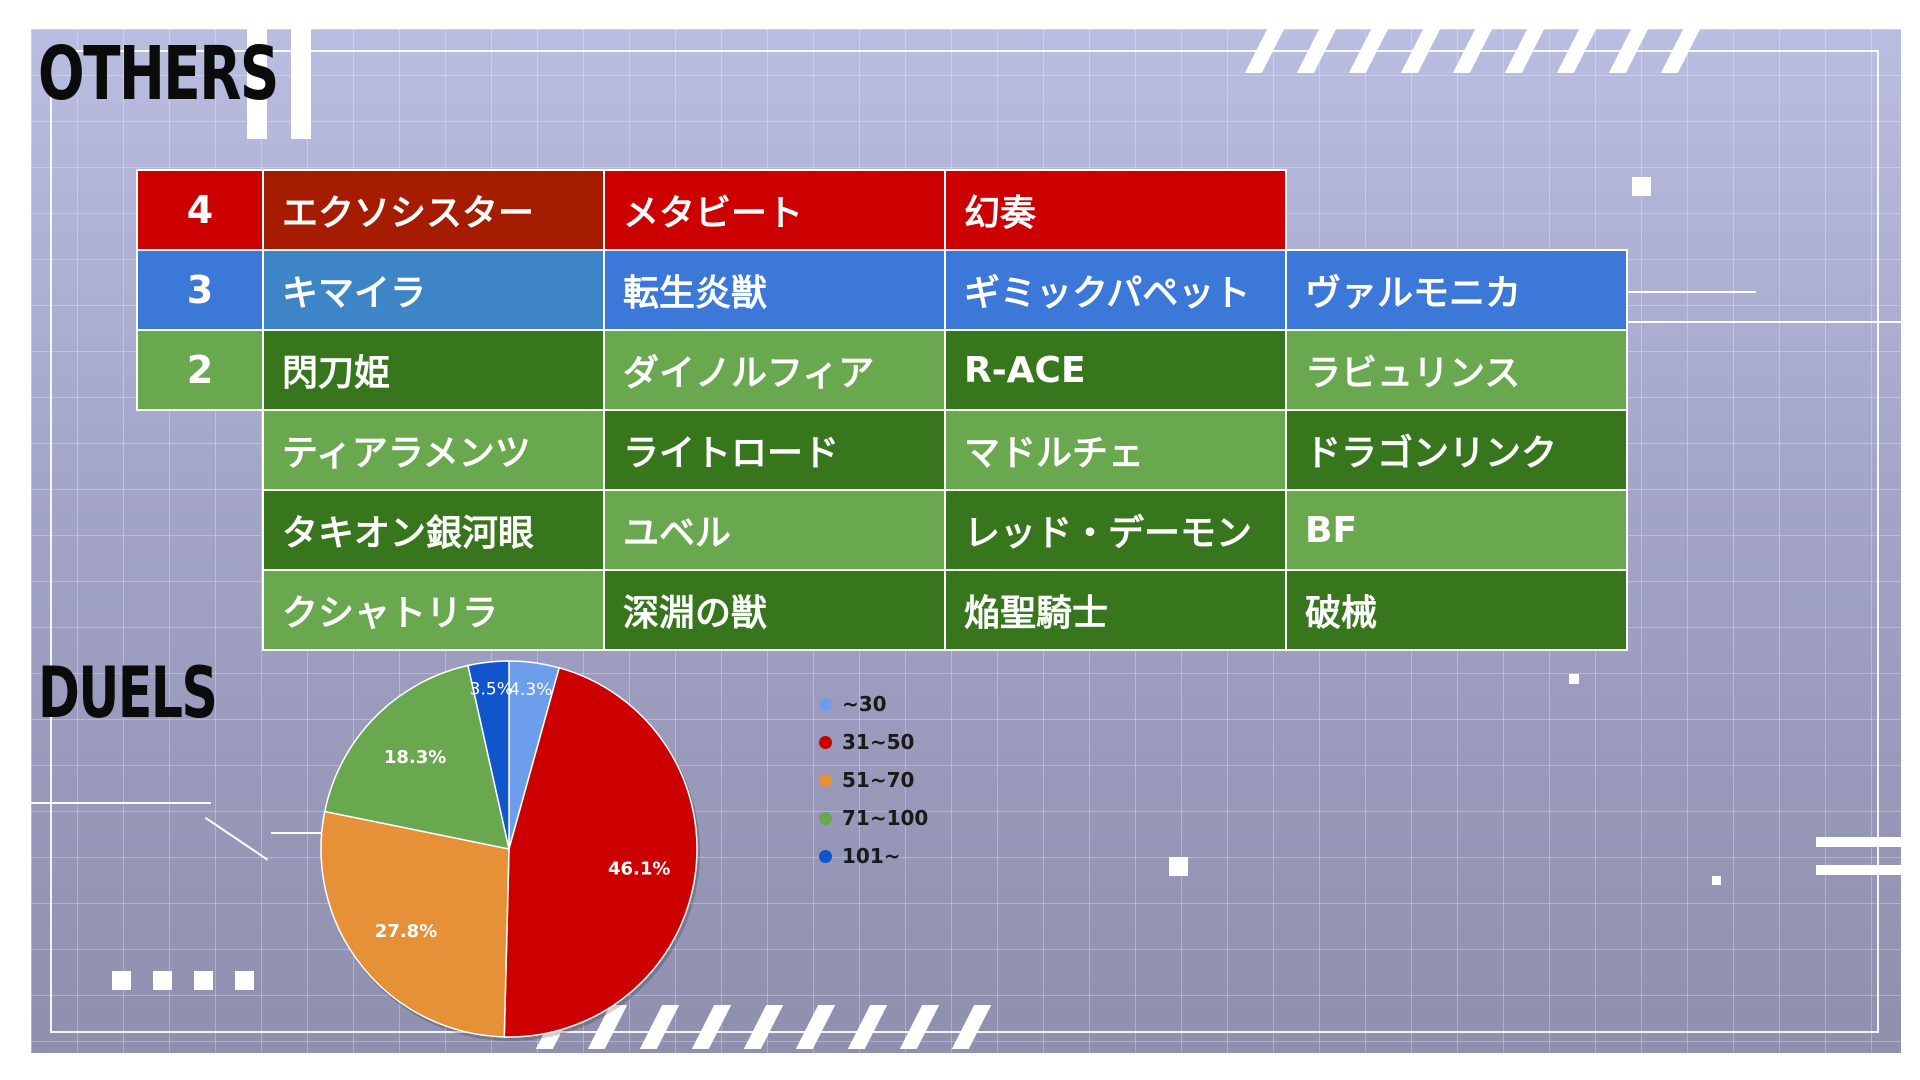  I want to click on rank-number: 3, so click(200, 290).